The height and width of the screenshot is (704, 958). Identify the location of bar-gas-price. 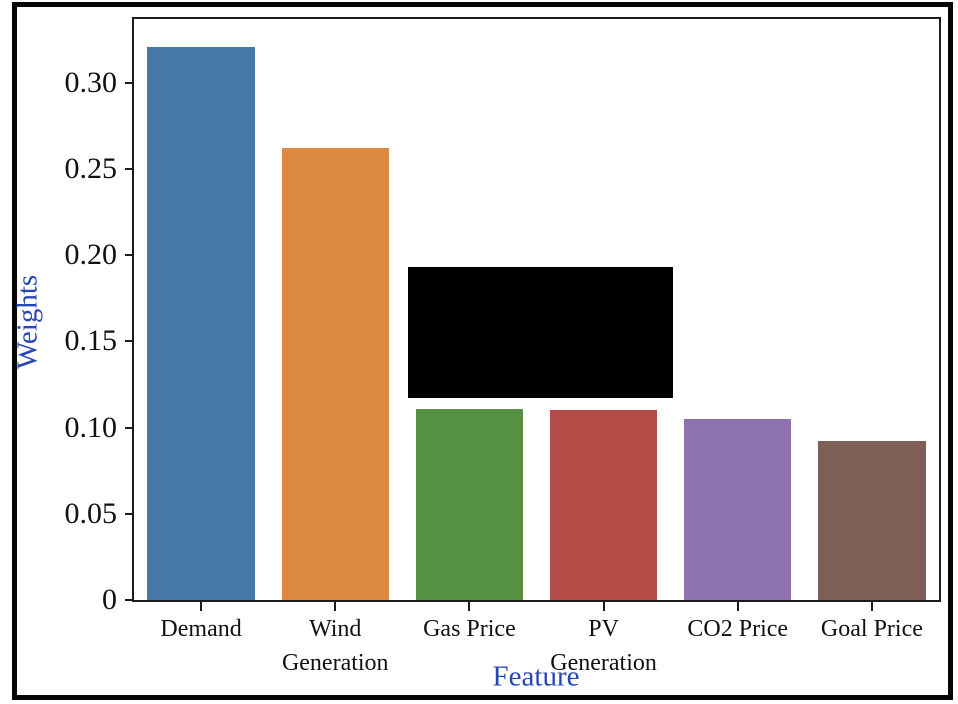
(469, 504).